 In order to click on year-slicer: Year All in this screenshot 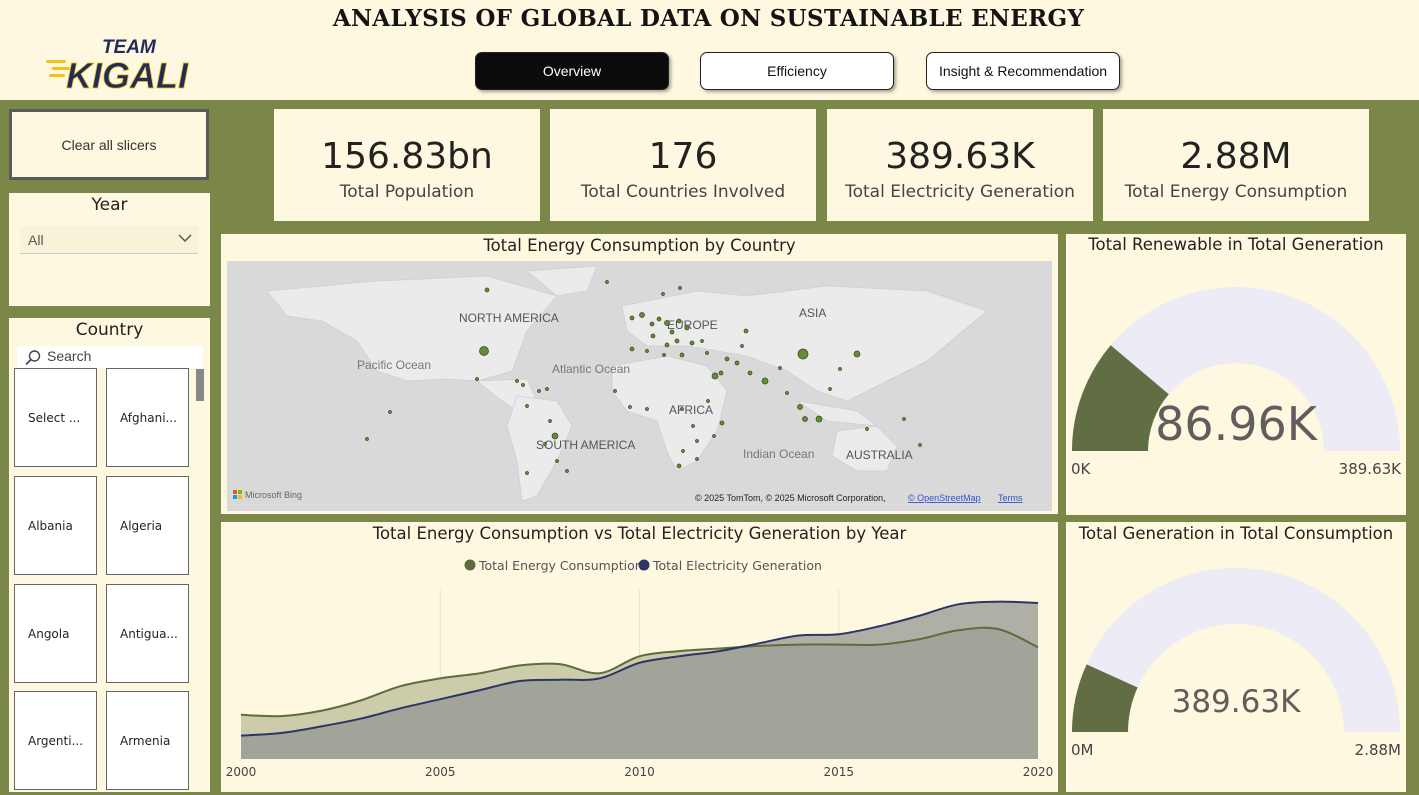, I will do `click(109, 249)`.